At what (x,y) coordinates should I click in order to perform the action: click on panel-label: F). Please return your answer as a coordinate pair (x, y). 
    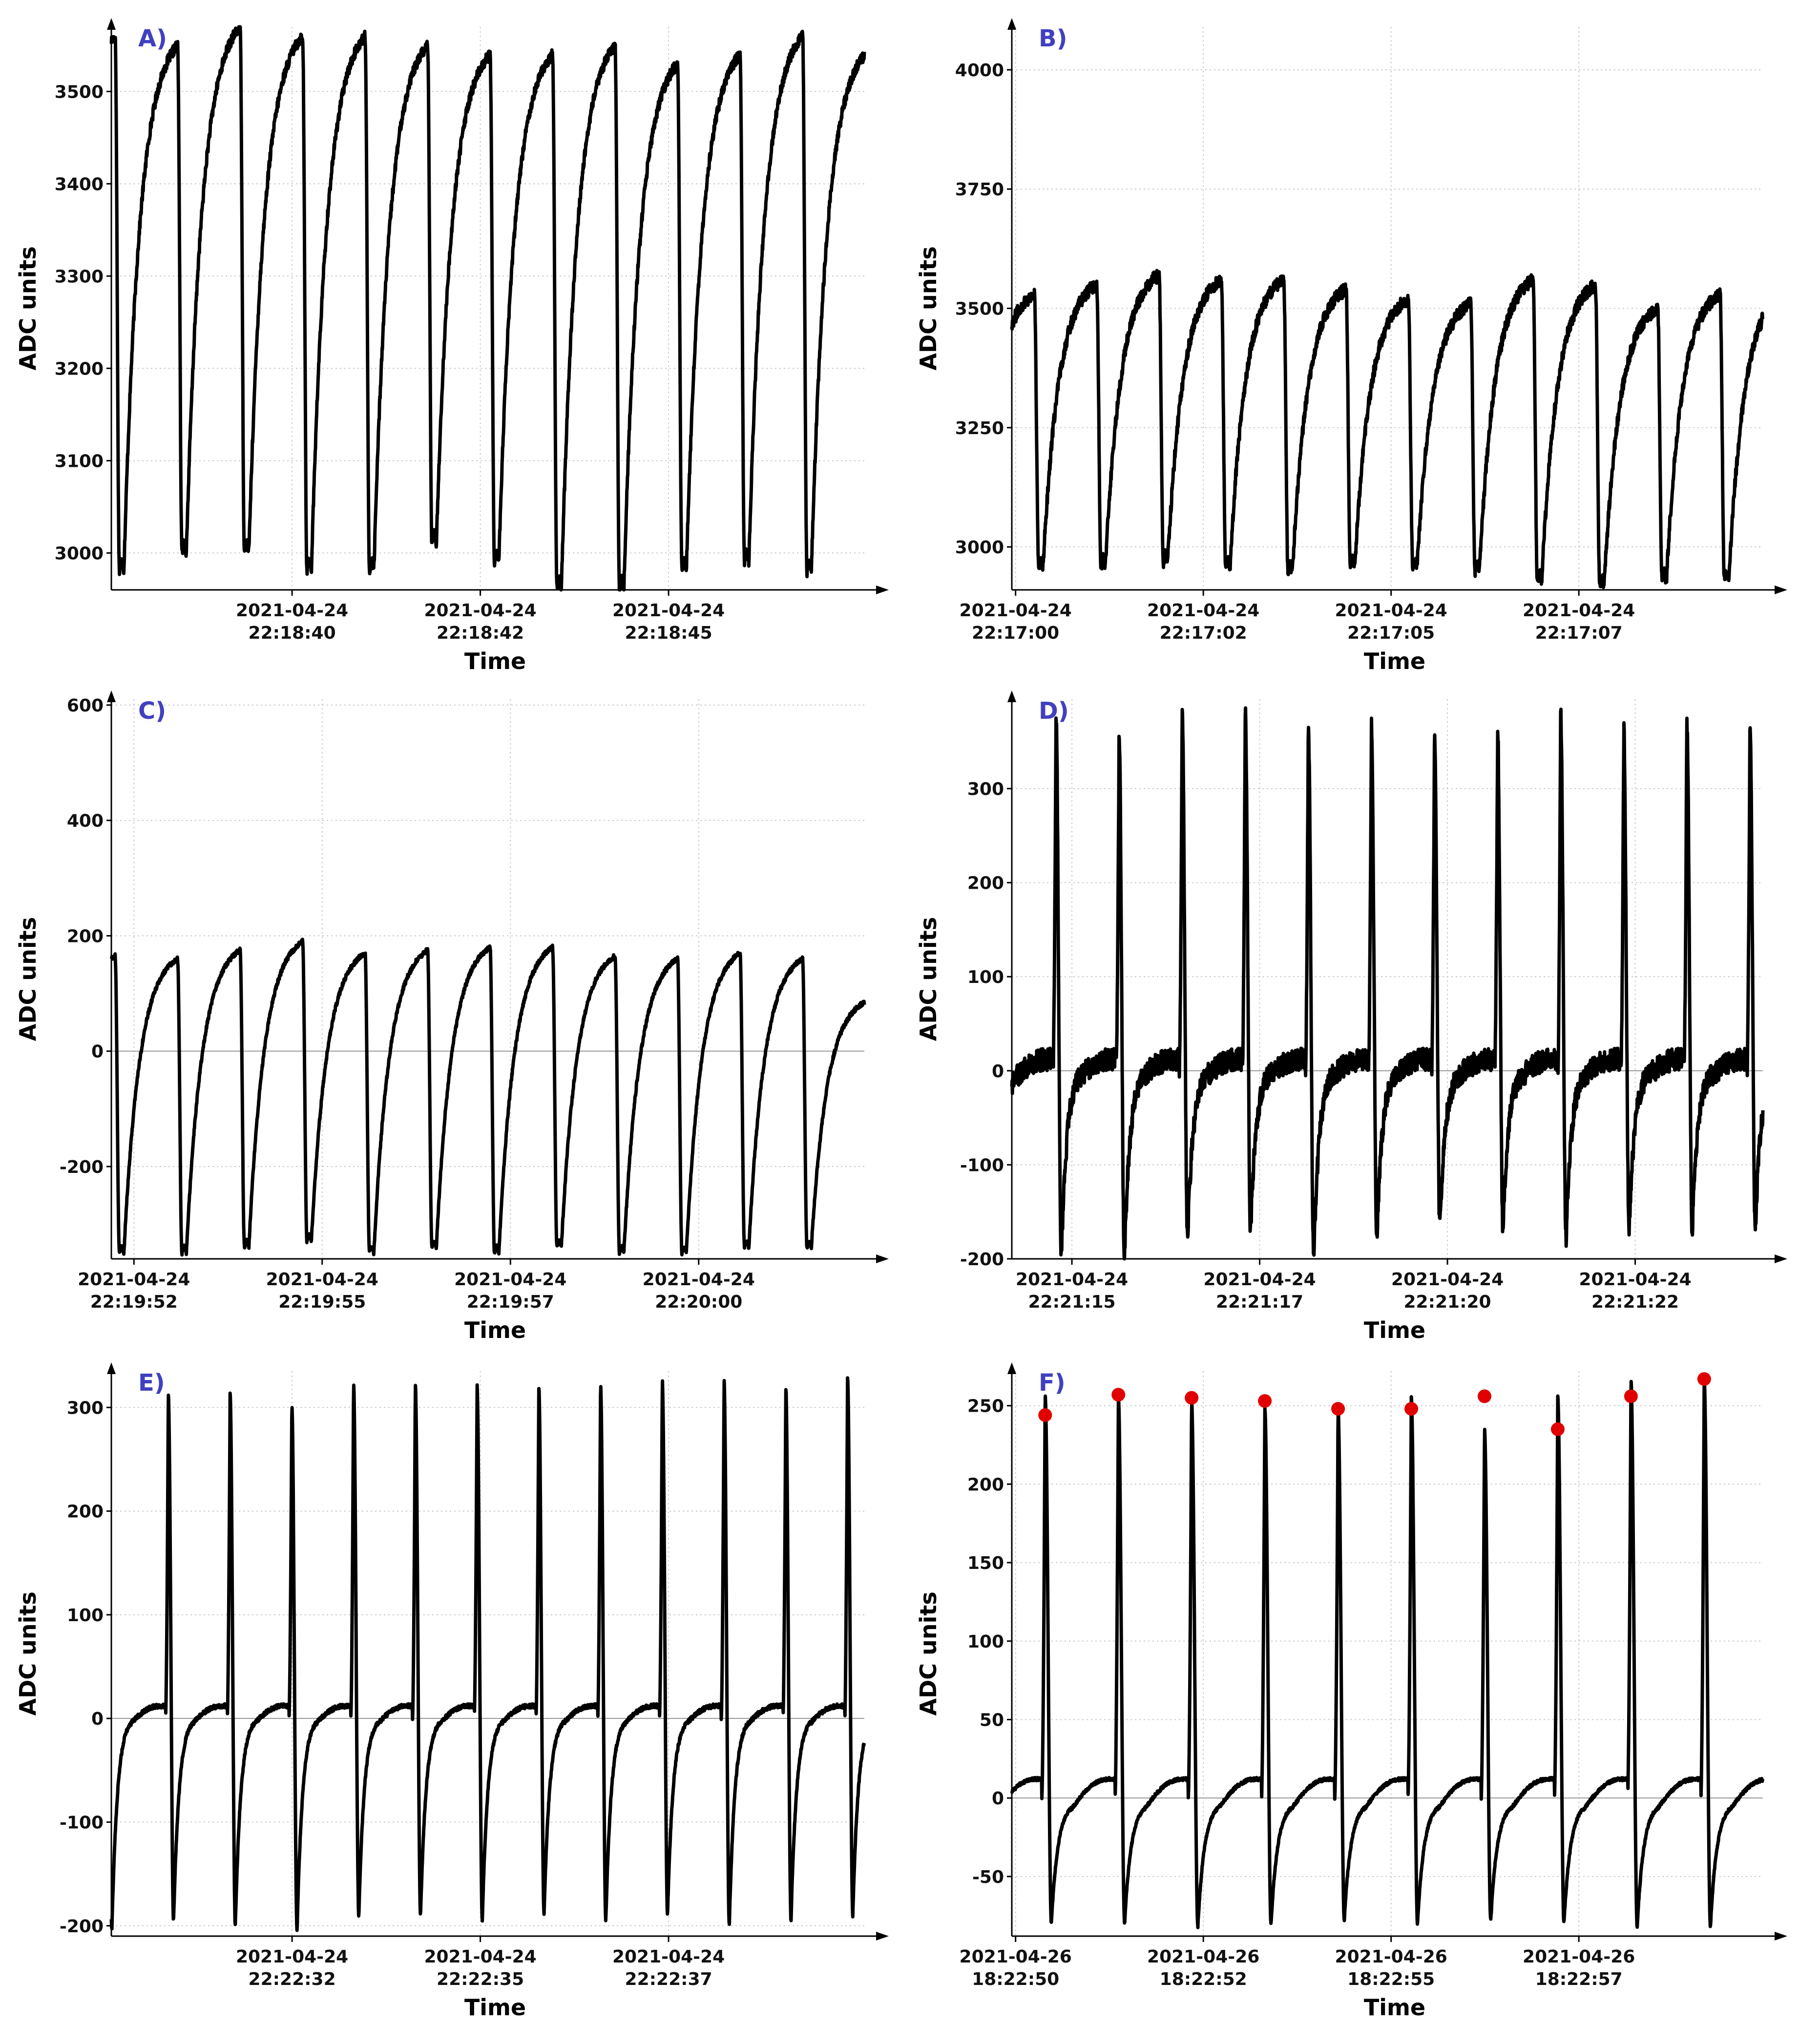
    Looking at the image, I should click on (1052, 1383).